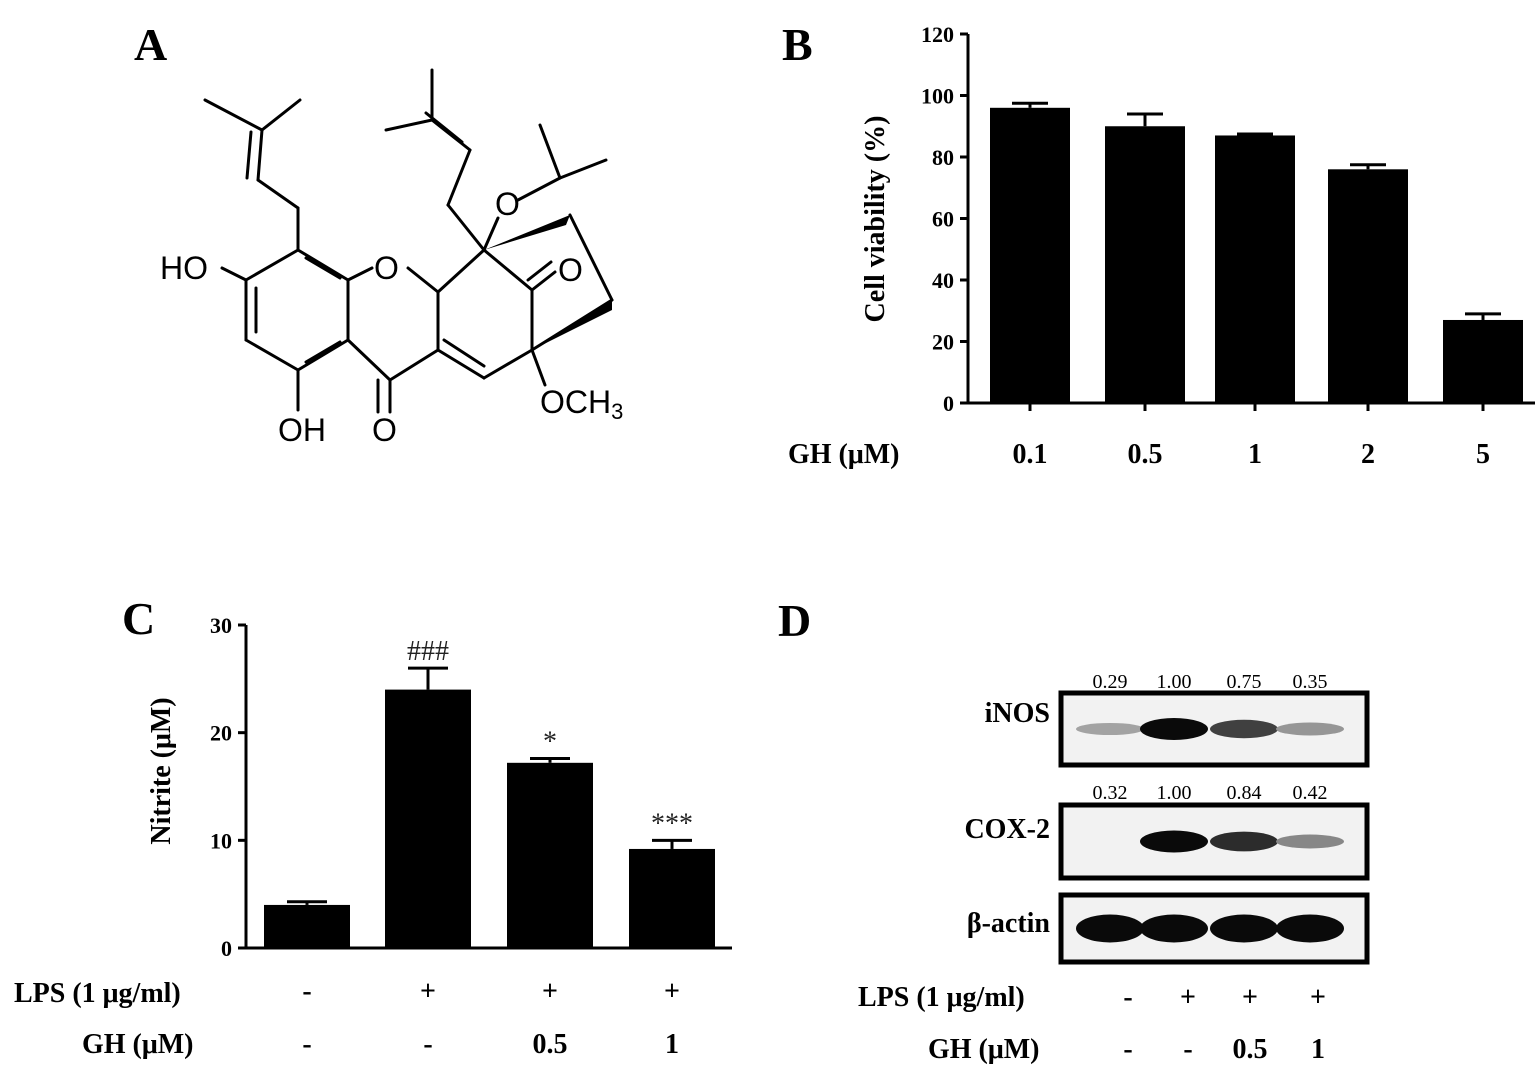 The height and width of the screenshot is (1071, 1535). I want to click on y-axis-label: Nitrite (μM), so click(161, 770).